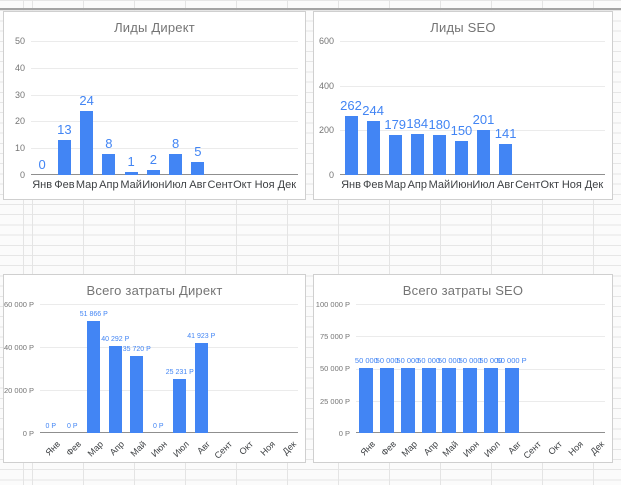  I want to click on data-label: 2, so click(153, 159).